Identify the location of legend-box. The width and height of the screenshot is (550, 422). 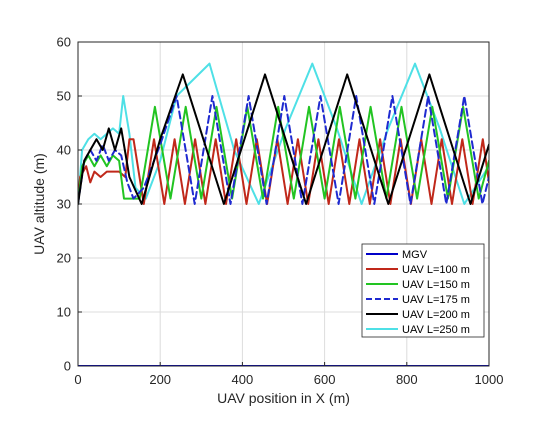
(423, 290).